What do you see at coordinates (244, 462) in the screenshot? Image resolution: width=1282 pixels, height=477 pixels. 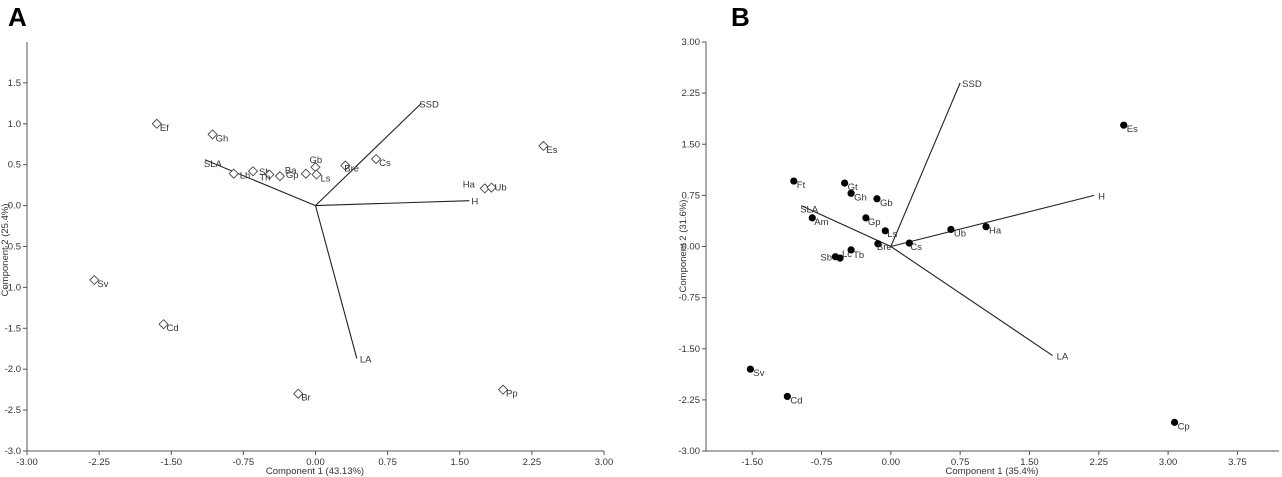 I see `x-tick-label: -0.75` at bounding box center [244, 462].